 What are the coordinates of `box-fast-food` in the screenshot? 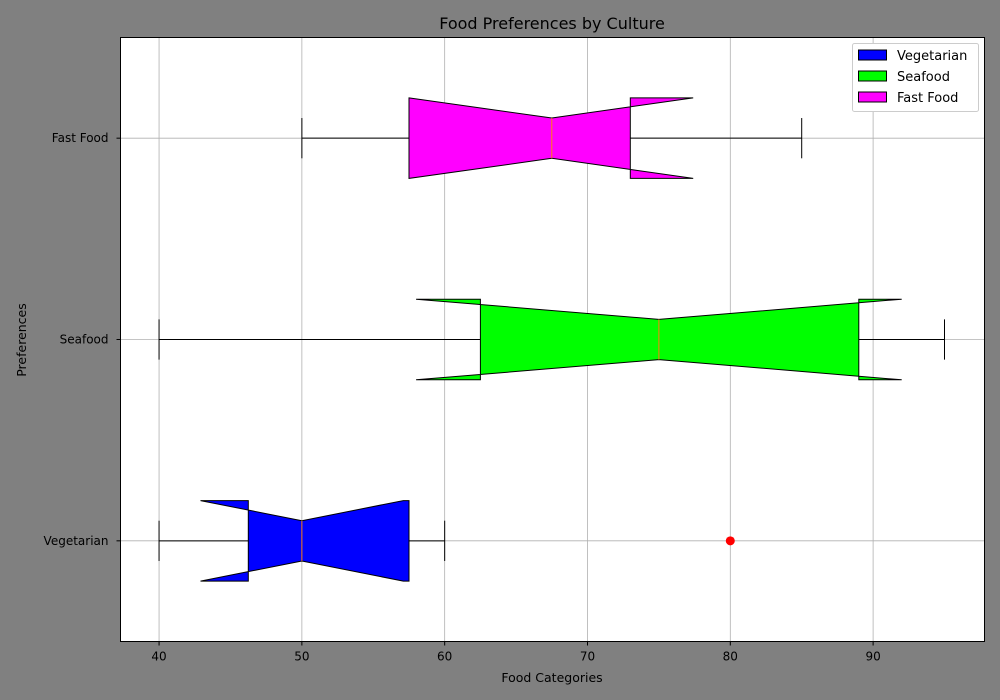 It's located at (552, 138).